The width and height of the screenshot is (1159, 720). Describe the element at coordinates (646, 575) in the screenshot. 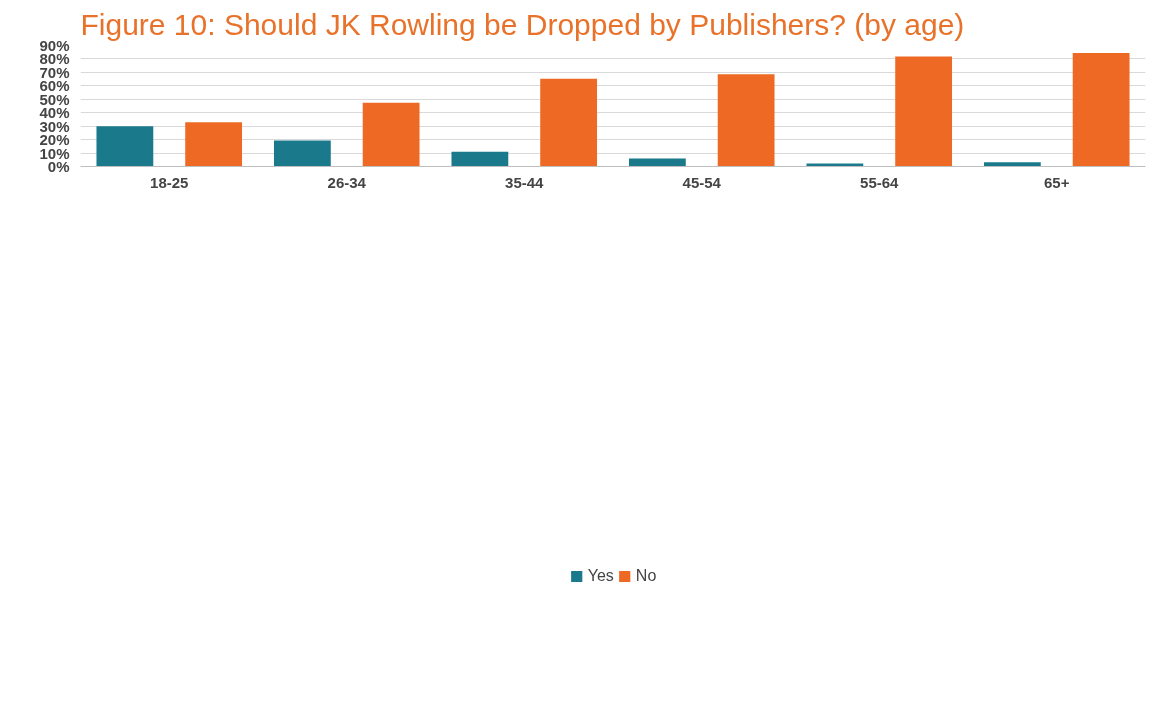

I see `legend-label: No` at that location.